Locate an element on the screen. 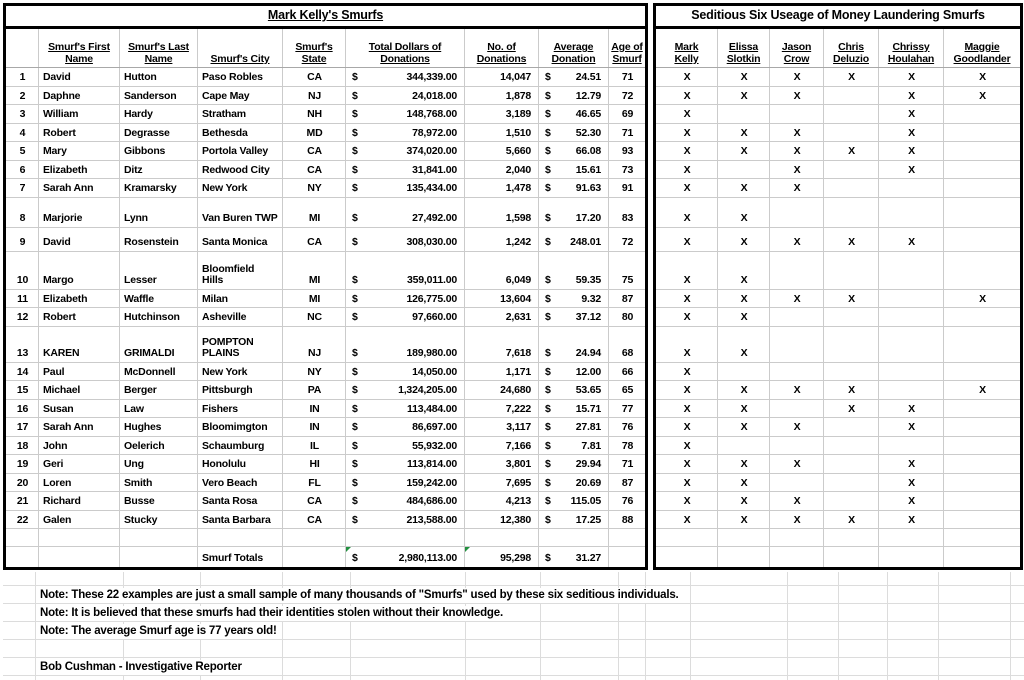  last-name-cell: Ditz is located at coordinates (159, 169).